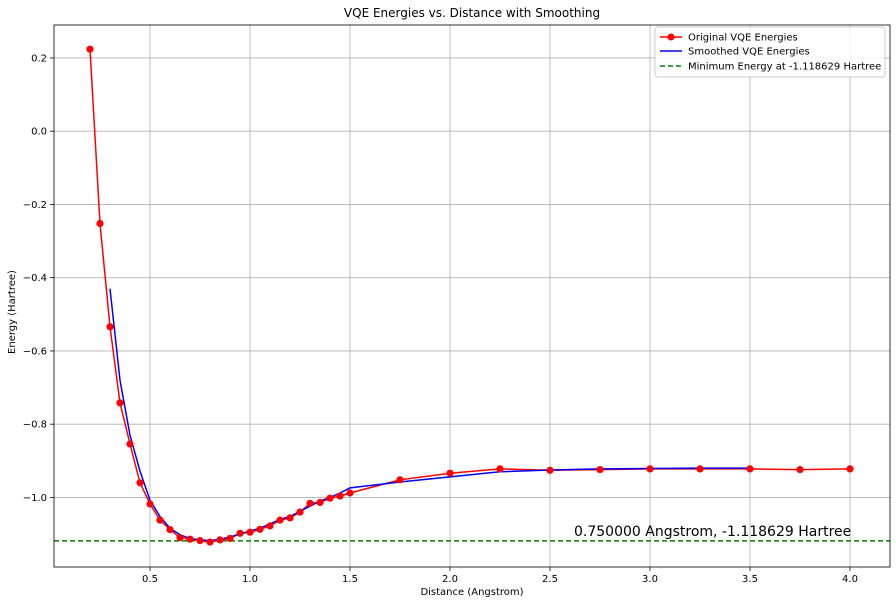  Describe the element at coordinates (472, 13) in the screenshot. I see `chart-title: VQE Energies vs. Distance with Smoothing` at that location.